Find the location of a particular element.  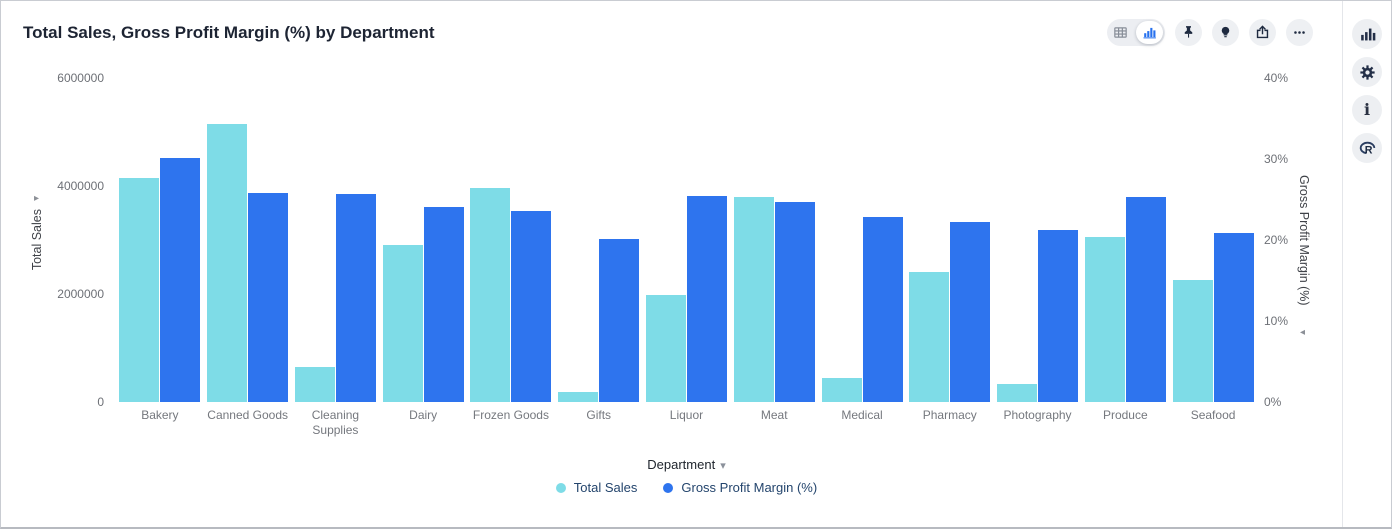

bar-total-sales-canned-goods is located at coordinates (227, 262).